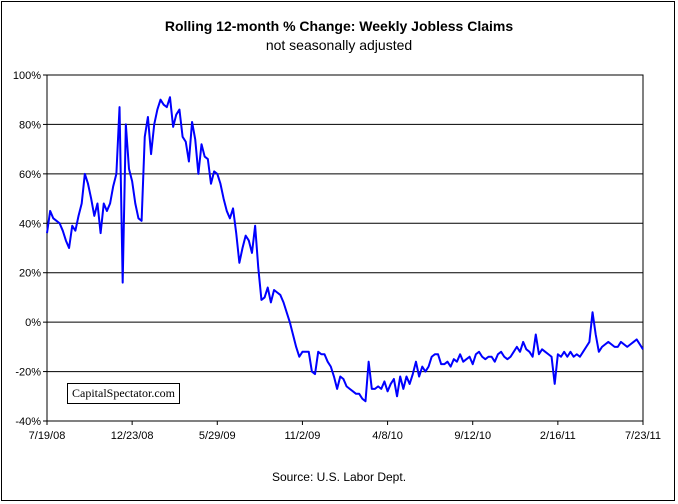 The width and height of the screenshot is (678, 504). I want to click on y-axis-ticks: -40% -20% 0% 20% 40% 60% 80% 100%, so click(30, 249).